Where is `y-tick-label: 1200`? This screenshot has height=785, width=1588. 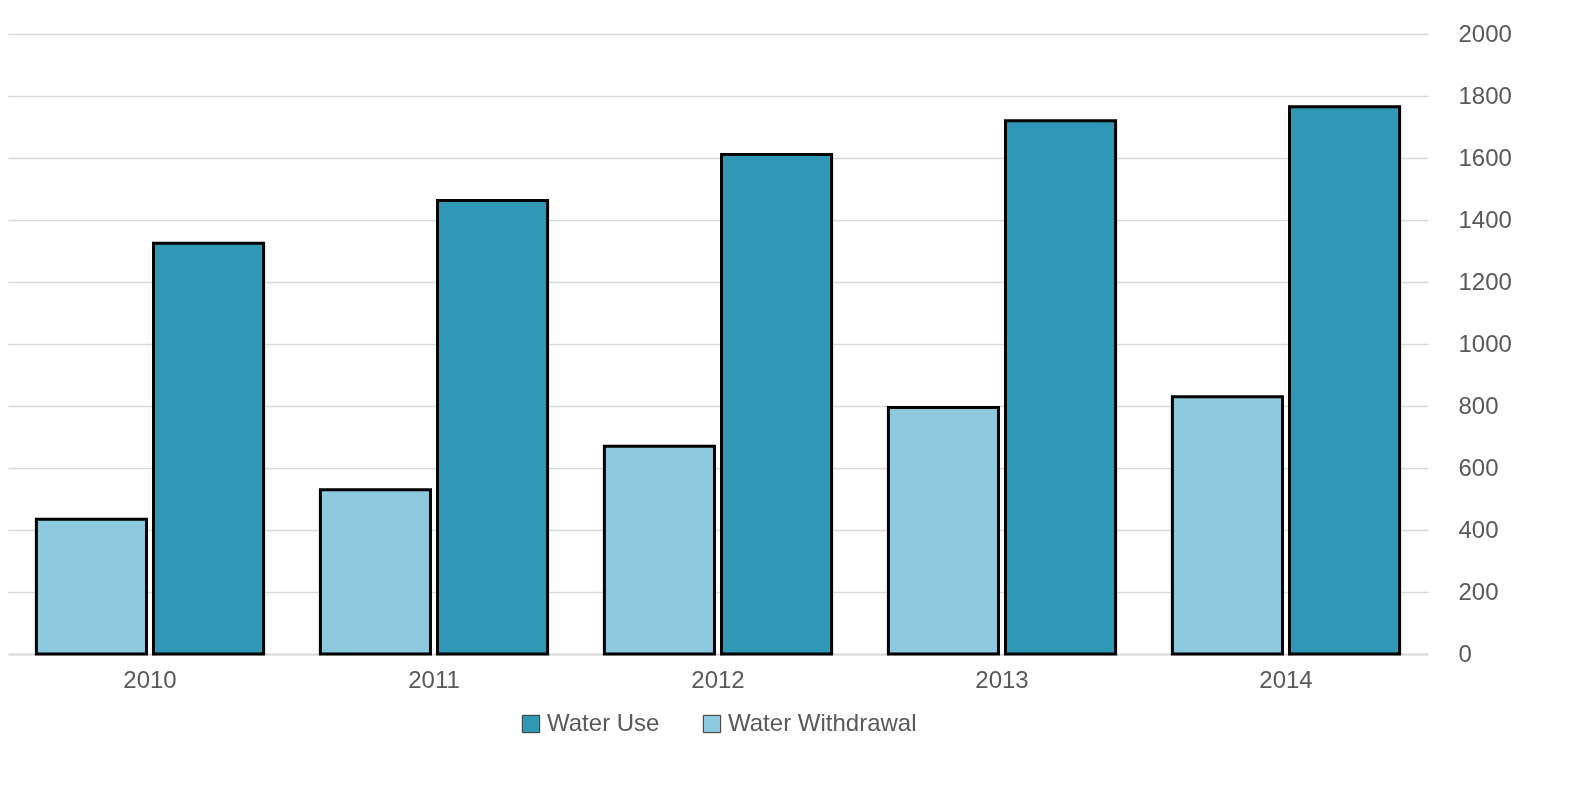
y-tick-label: 1200 is located at coordinates (1485, 281).